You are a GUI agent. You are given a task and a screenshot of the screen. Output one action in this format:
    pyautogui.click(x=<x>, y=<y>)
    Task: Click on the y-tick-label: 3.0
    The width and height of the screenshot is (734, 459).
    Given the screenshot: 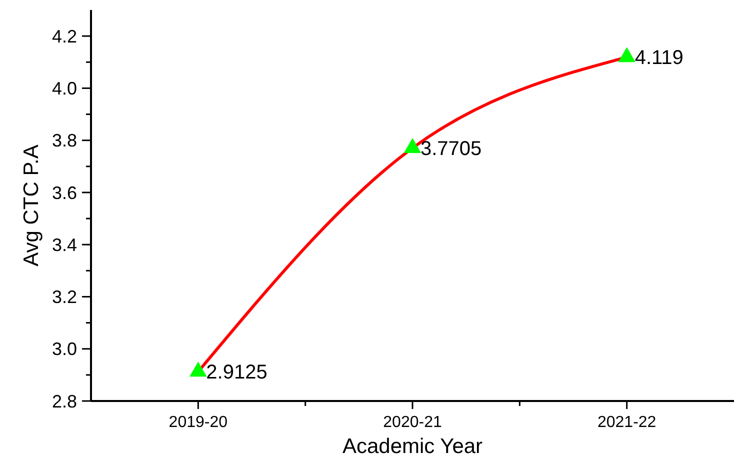 What is the action you would take?
    pyautogui.click(x=64, y=349)
    